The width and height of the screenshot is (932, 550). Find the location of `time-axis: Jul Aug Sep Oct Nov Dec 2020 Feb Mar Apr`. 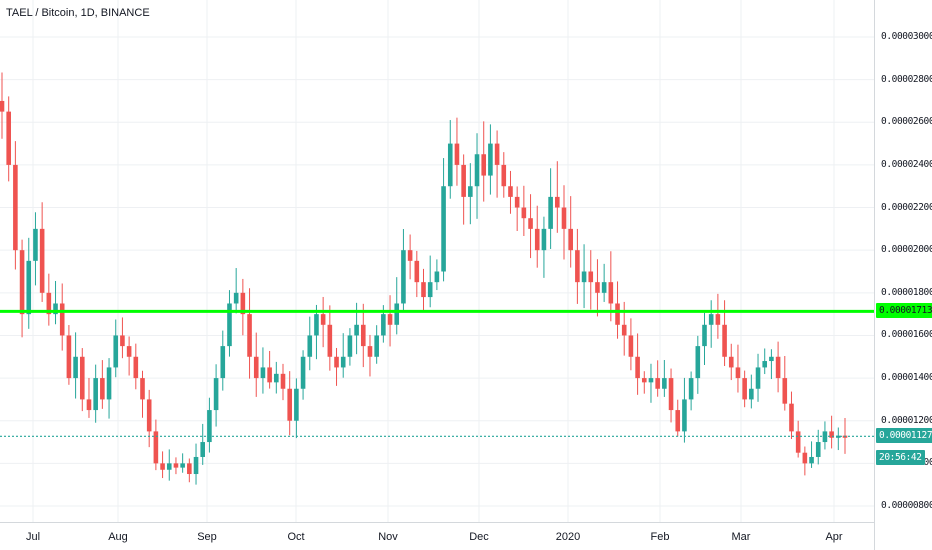

time-axis: Jul Aug Sep Oct Nov Dec 2020 Feb Mar Apr is located at coordinates (437, 536).